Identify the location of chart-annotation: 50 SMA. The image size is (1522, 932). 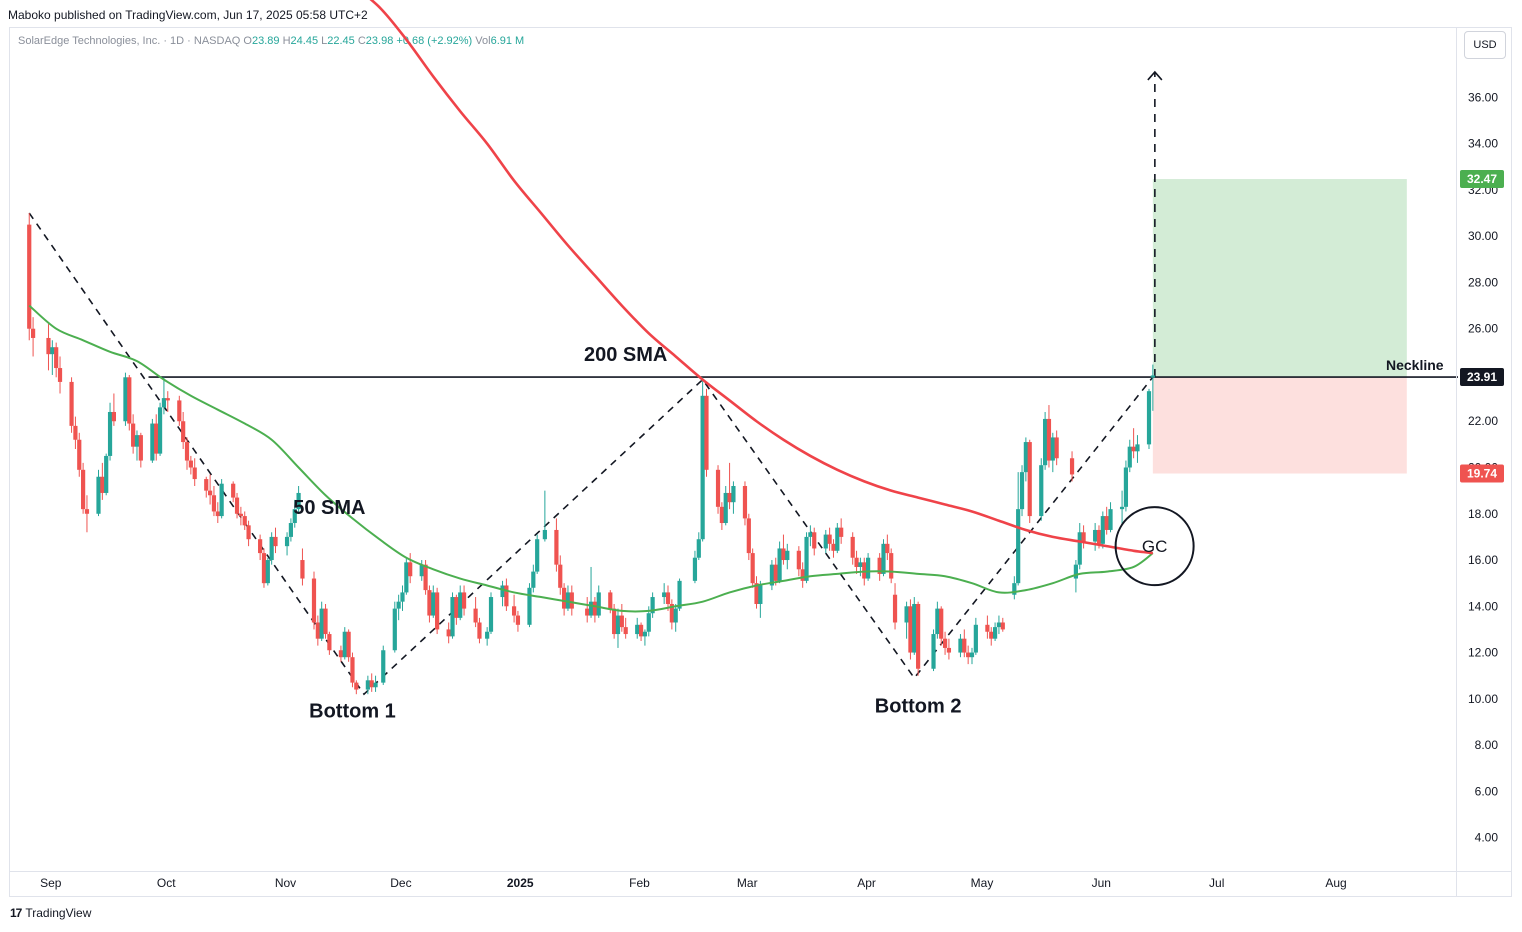
(329, 508).